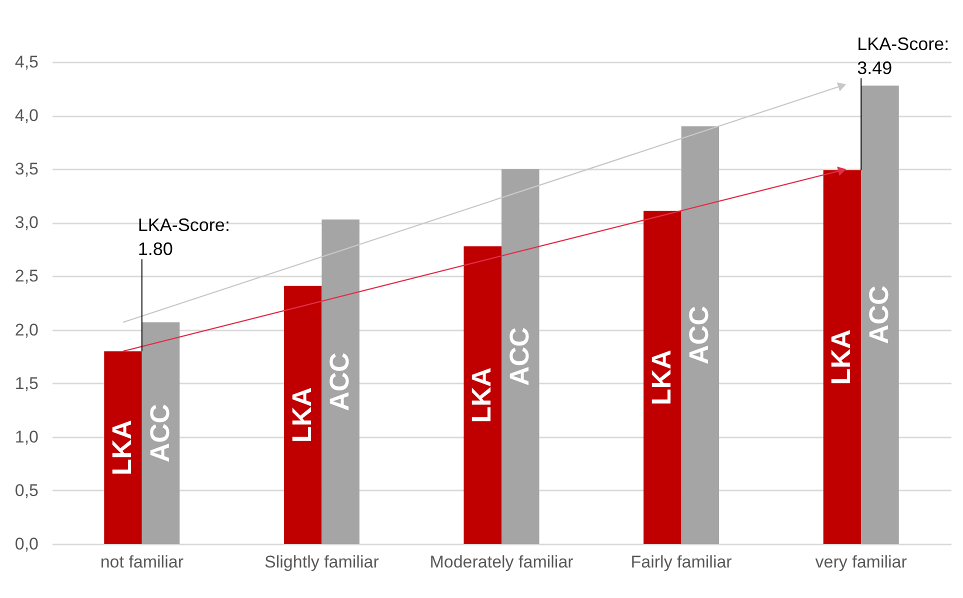 This screenshot has height=598, width=963. I want to click on y-tick-label: 3,5, so click(26, 169).